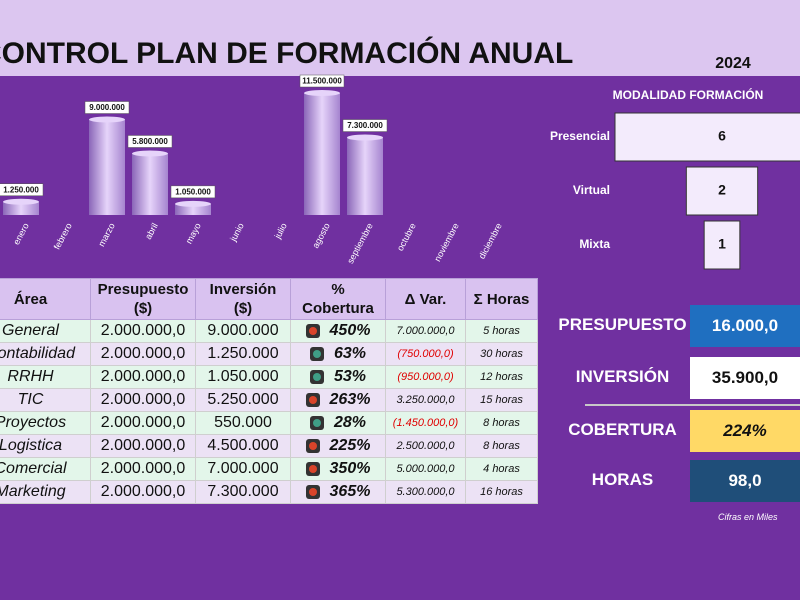  I want to click on table-cell: 2.500.000,0, so click(425, 446).